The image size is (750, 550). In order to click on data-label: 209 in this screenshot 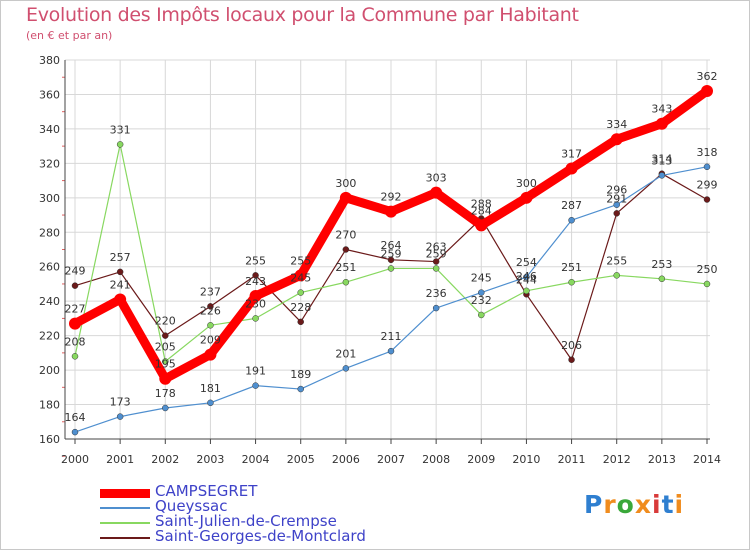, I will do `click(210, 340)`.